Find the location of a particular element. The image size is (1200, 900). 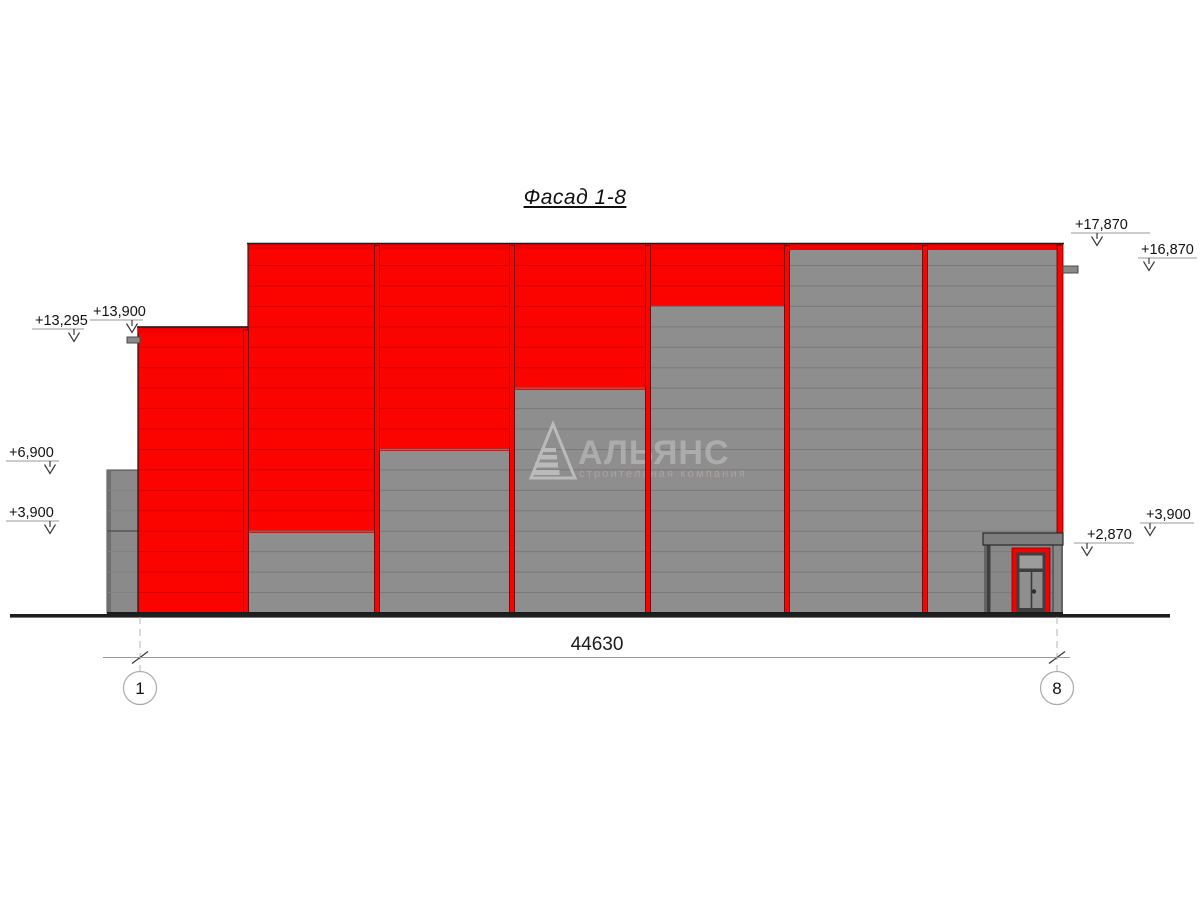

level-mark-label: +17,870 is located at coordinates (1101, 225).